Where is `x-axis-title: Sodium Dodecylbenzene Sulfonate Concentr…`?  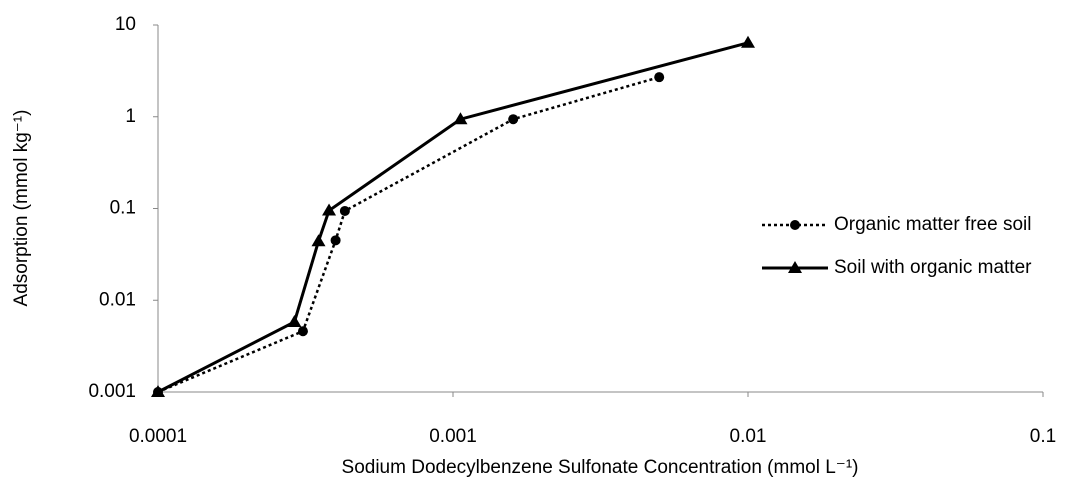
x-axis-title: Sodium Dodecylbenzene Sulfonate Concentr… is located at coordinates (600, 467).